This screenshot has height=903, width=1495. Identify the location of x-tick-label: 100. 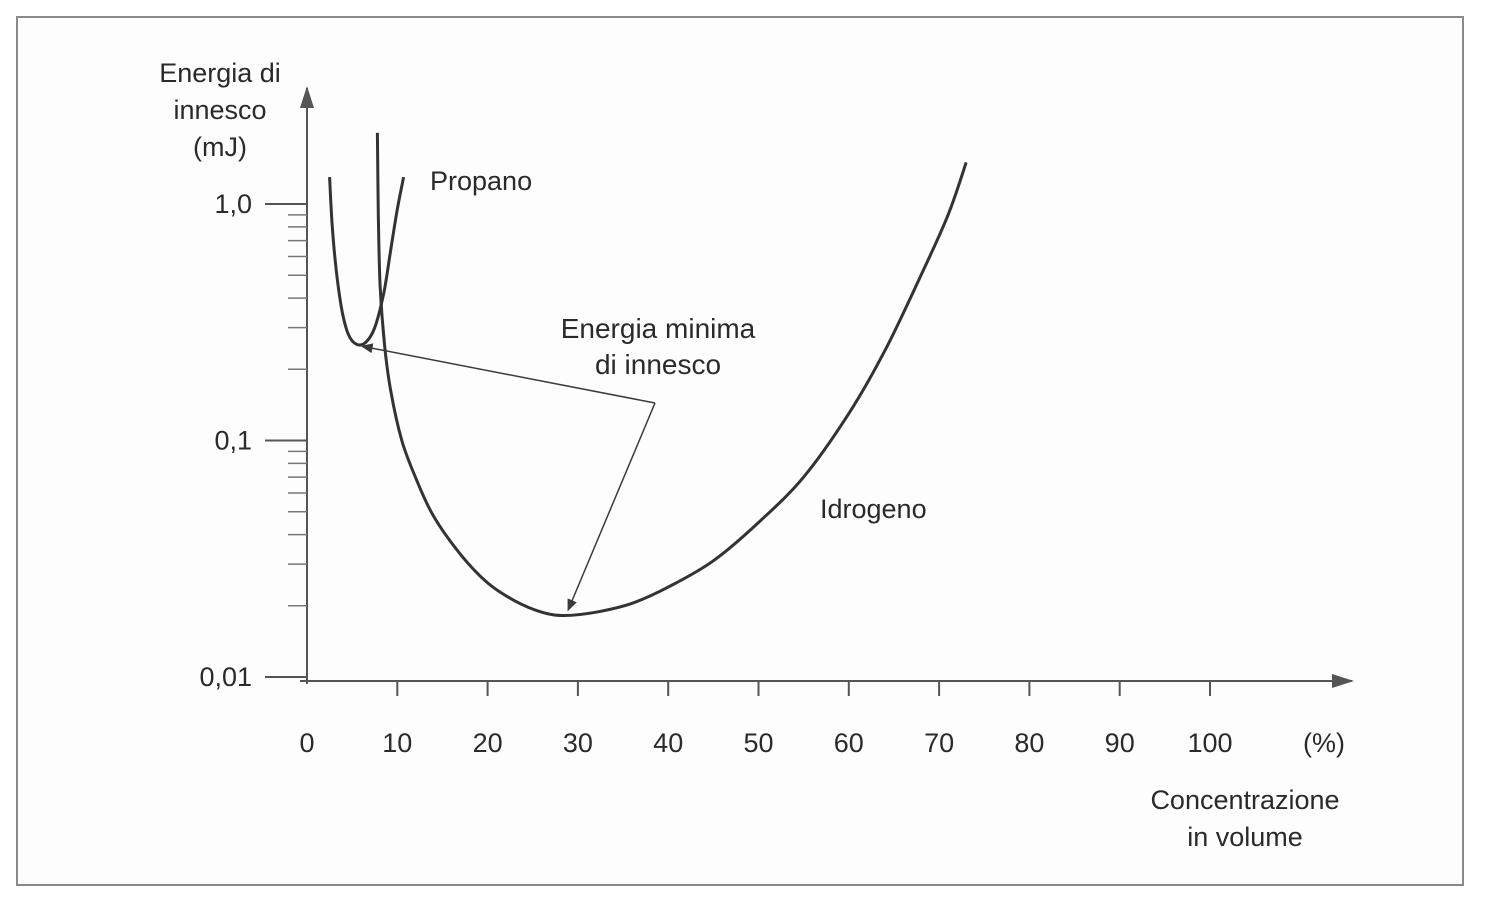
(1209, 743).